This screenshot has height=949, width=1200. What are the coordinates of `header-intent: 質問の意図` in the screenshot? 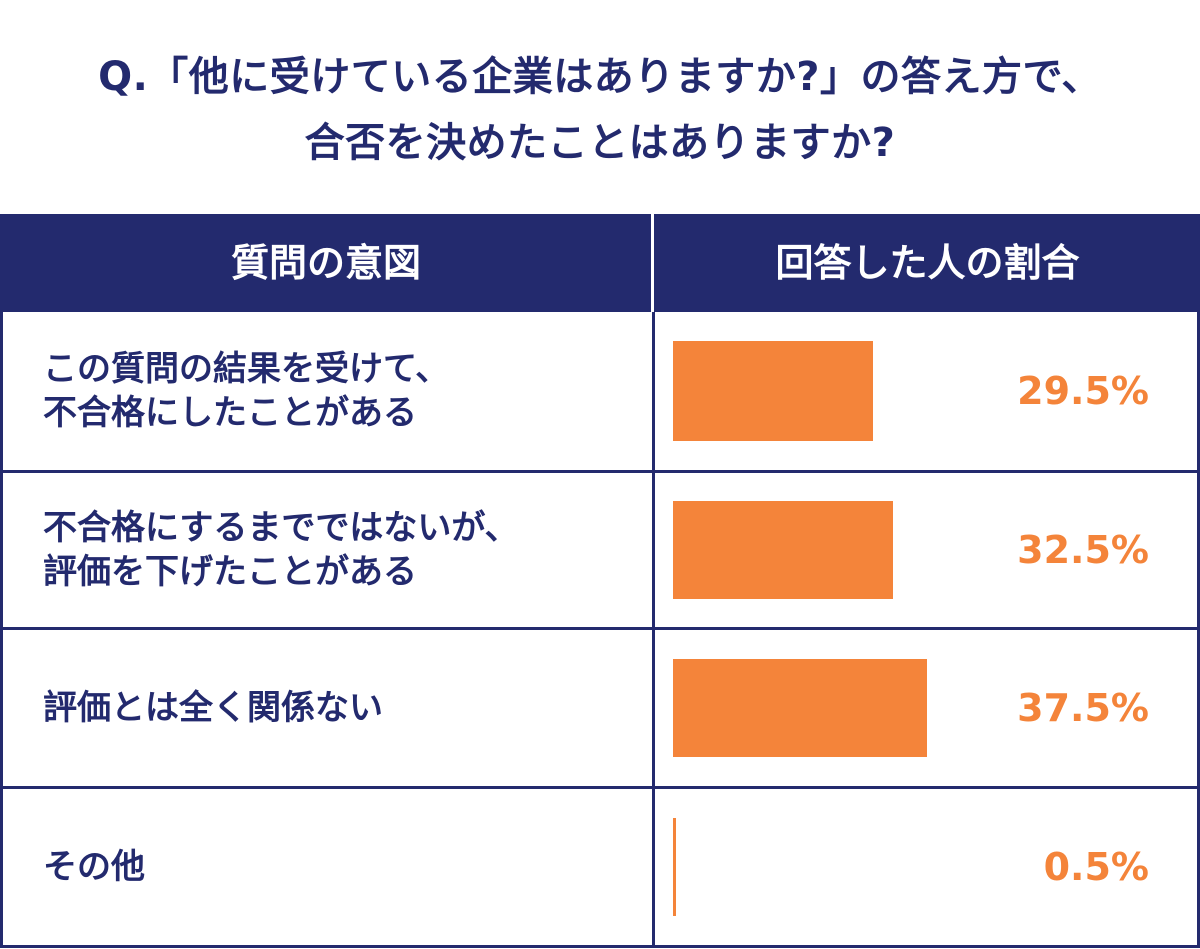 It's located at (325, 263).